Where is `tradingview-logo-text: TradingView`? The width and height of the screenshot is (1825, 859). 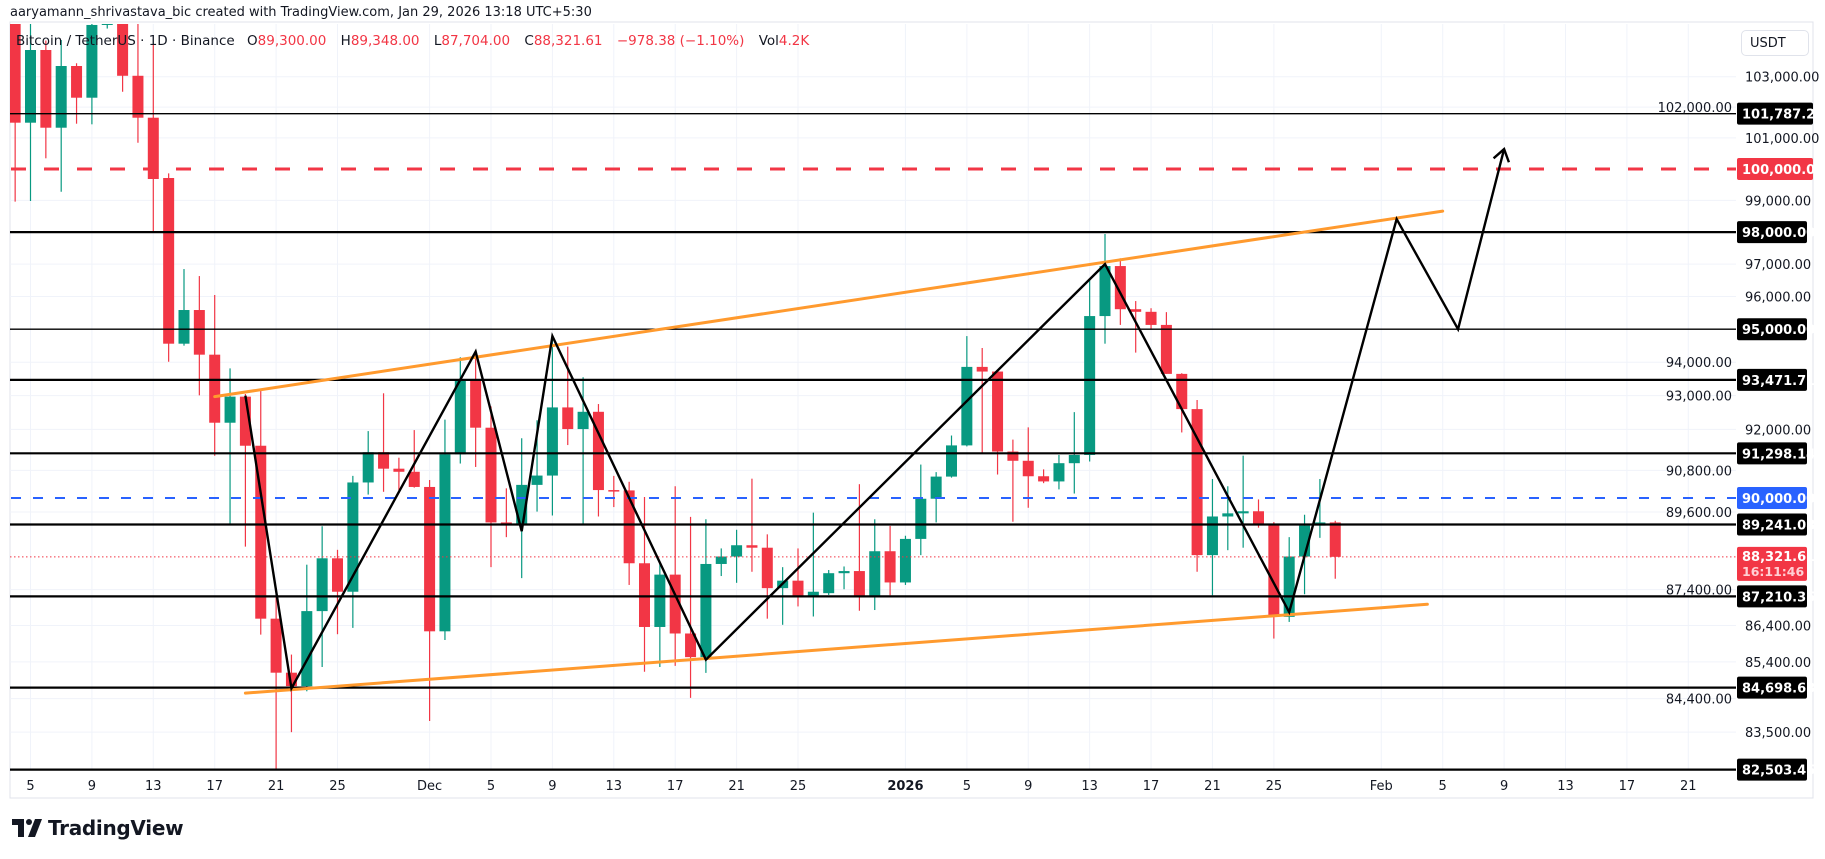 tradingview-logo-text: TradingView is located at coordinates (116, 828).